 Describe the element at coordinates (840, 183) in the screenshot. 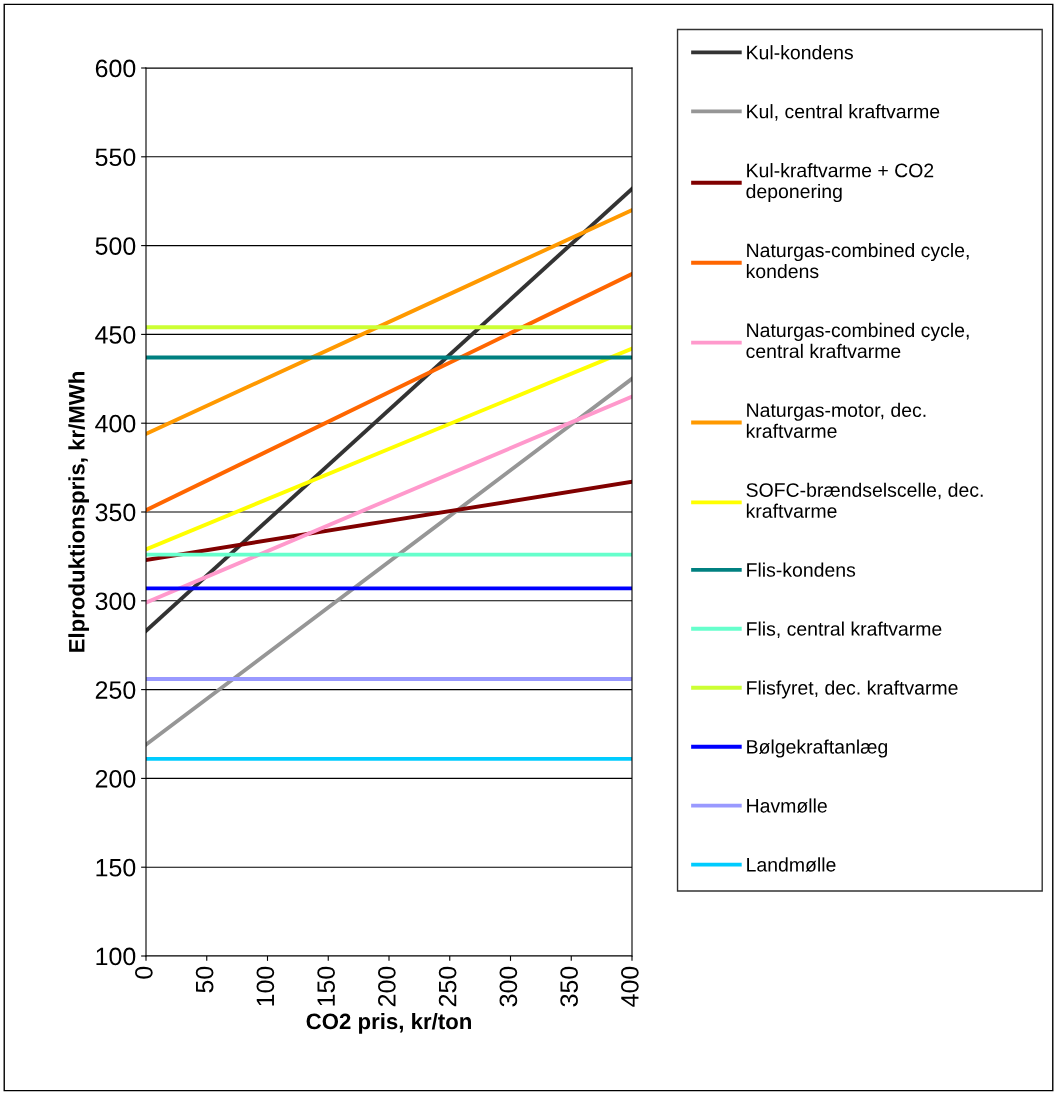

I see `legend-label: Kul-kraftvarme + CO2 deponering` at that location.